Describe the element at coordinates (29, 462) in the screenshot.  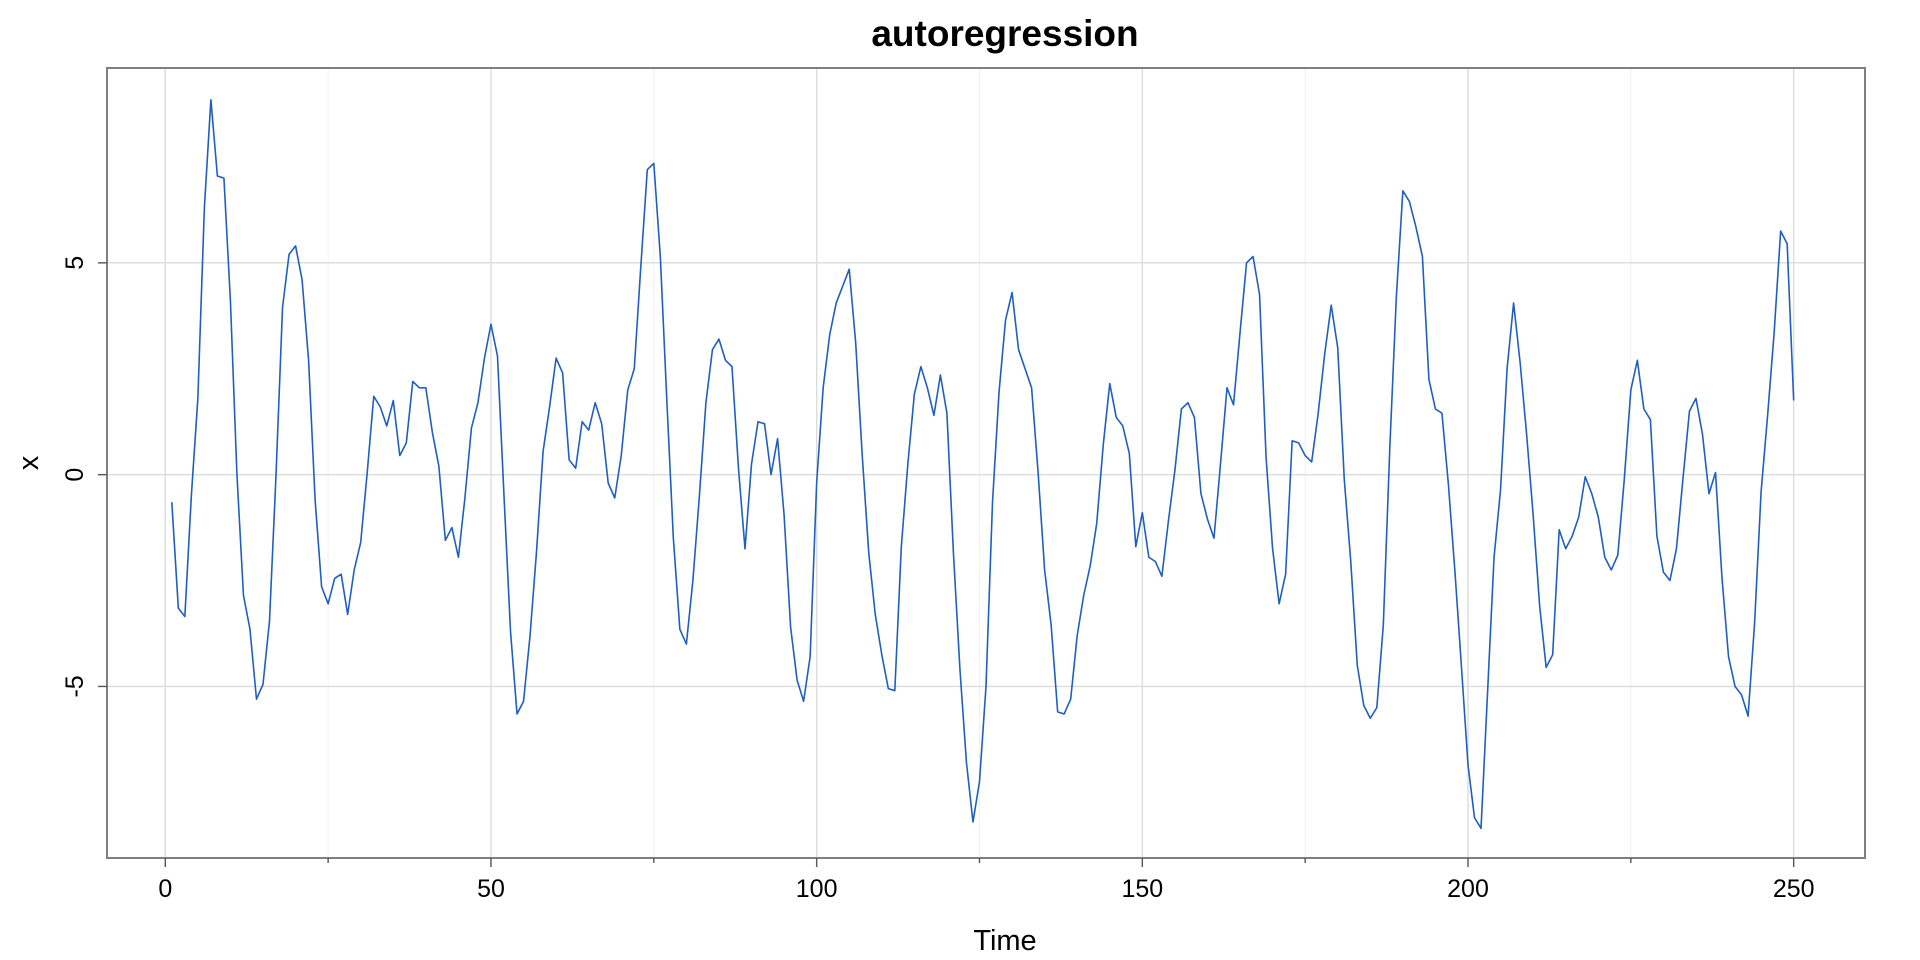
I see `y-axis-title: x` at that location.